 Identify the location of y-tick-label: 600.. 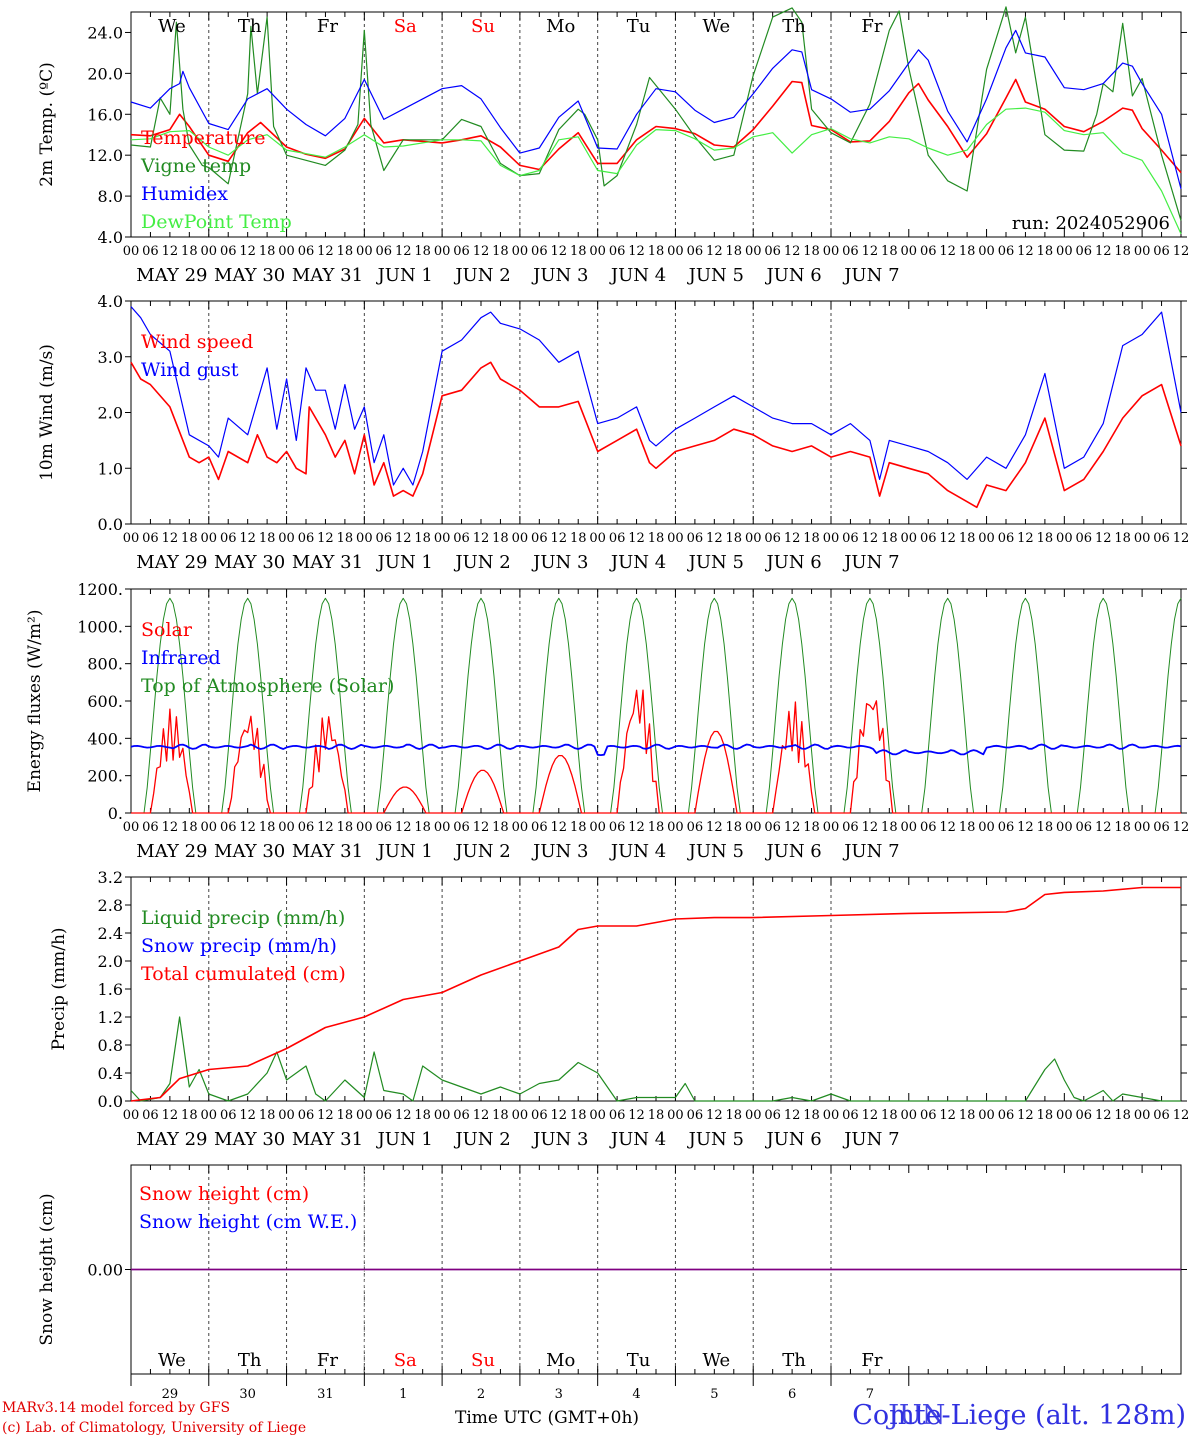
(105, 701).